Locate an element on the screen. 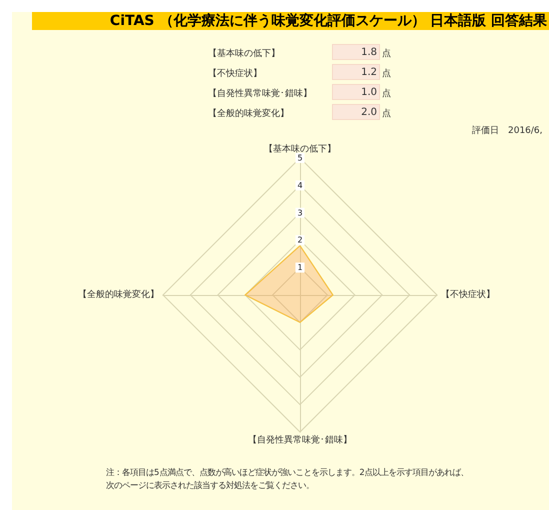  text: 1.2 点 is located at coordinates (376, 73).